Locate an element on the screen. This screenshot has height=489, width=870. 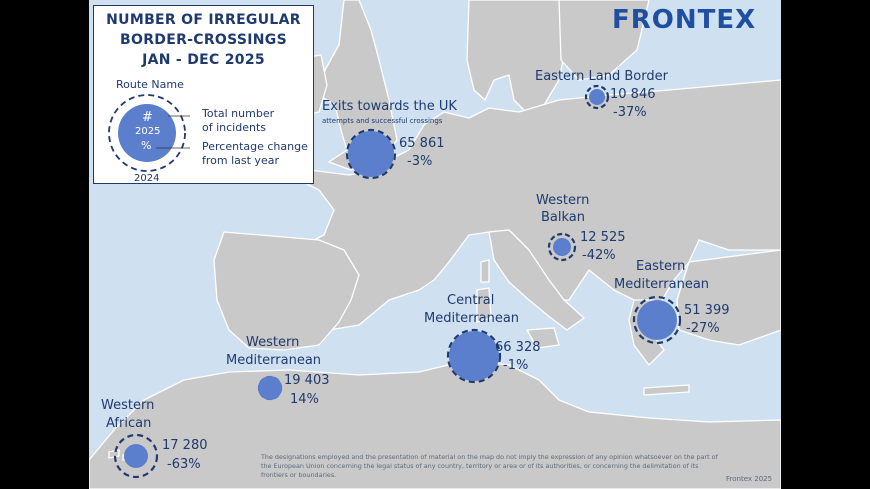
legend-hash: # is located at coordinates (147, 117).